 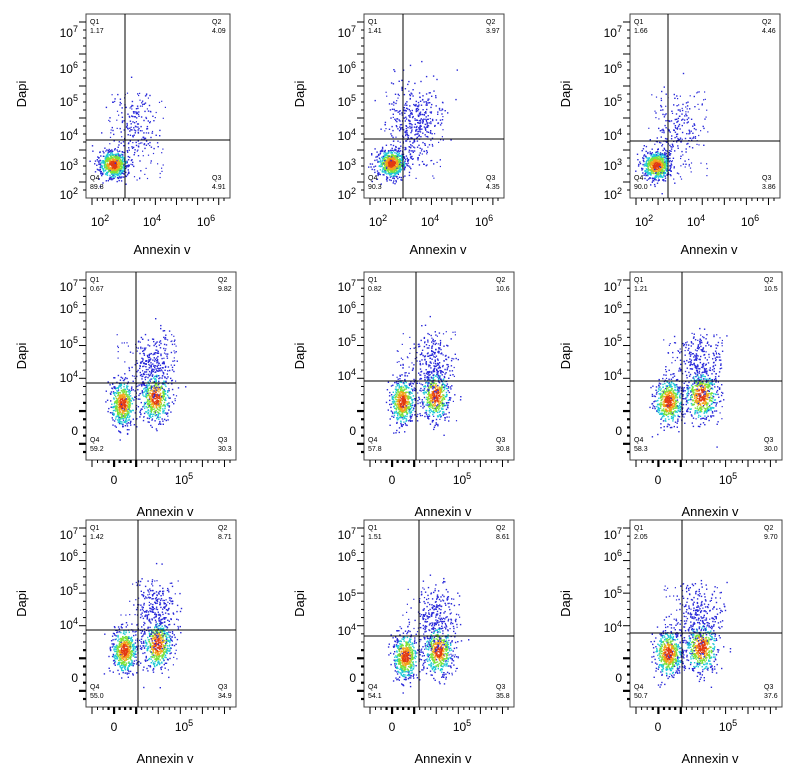 What do you see at coordinates (641, 696) in the screenshot?
I see `quadrant-q4-value: 50.7` at bounding box center [641, 696].